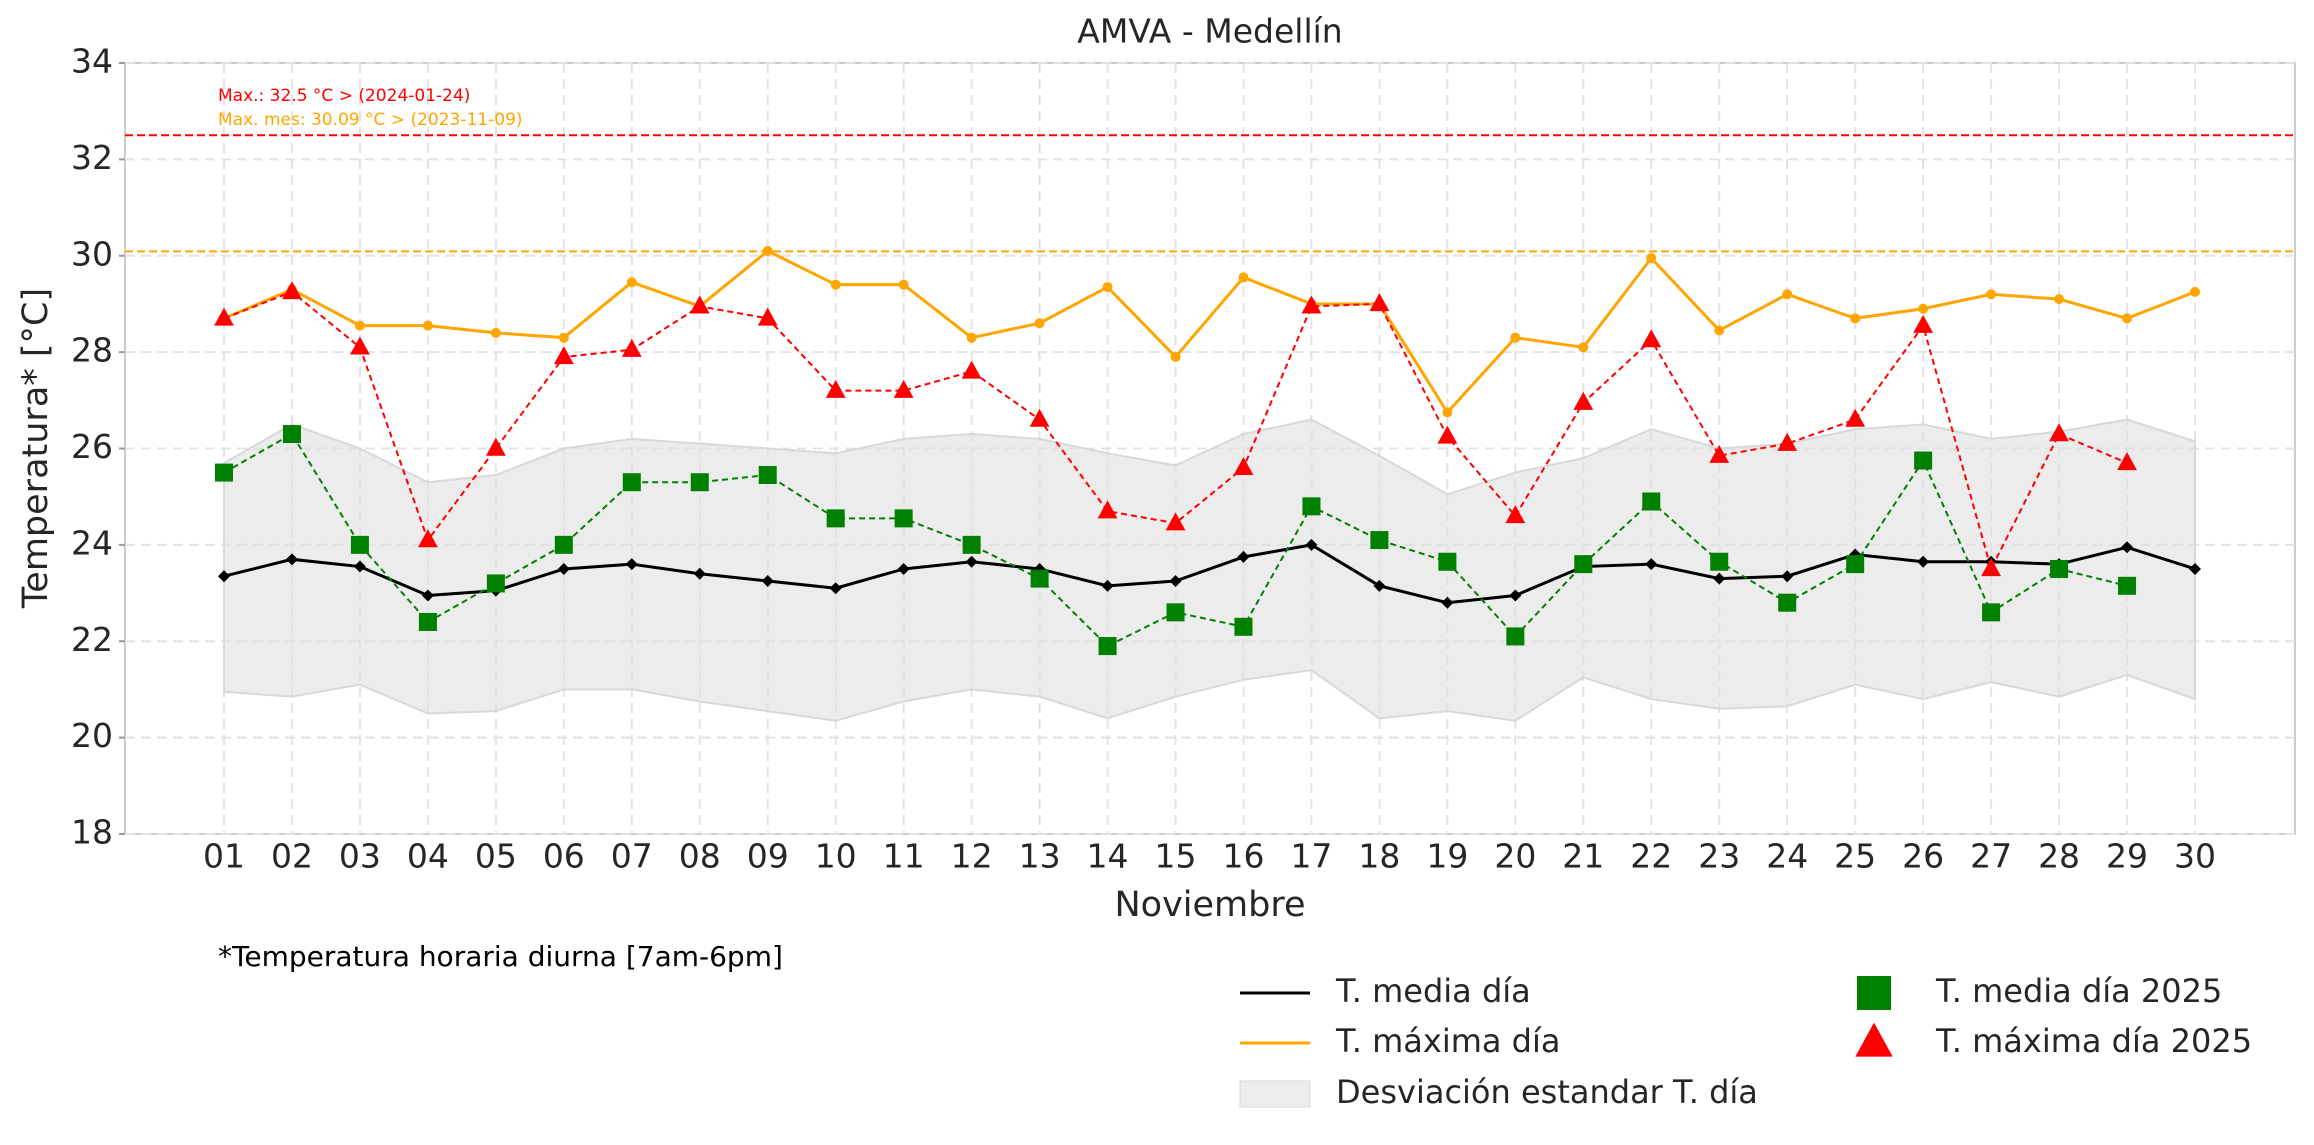 The image size is (2314, 1145). I want to click on x-tick-label: 28, so click(2059, 856).